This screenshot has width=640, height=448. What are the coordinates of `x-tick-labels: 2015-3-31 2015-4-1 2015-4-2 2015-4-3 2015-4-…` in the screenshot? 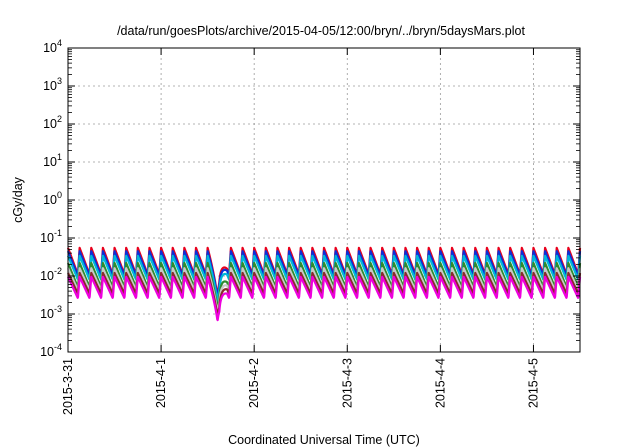 It's located at (300, 386).